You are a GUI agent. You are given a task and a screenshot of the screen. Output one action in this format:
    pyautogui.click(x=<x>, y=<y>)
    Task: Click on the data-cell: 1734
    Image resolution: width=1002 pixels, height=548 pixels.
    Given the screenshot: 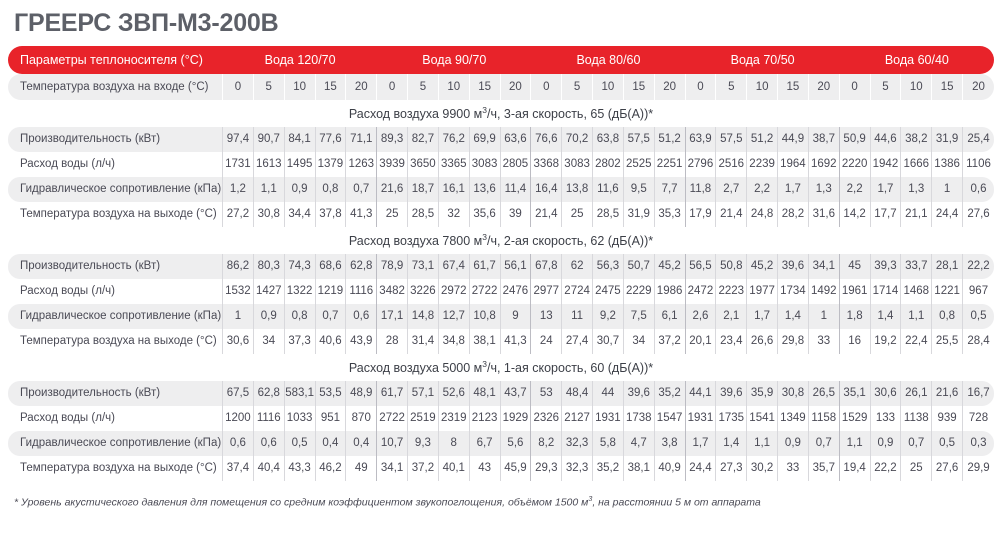 What is the action you would take?
    pyautogui.click(x=793, y=291)
    